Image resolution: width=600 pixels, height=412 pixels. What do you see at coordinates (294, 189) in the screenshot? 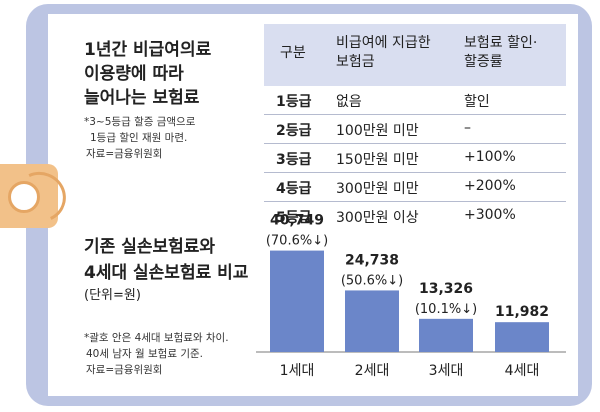
I see `cell-grade: 4등급` at bounding box center [294, 189].